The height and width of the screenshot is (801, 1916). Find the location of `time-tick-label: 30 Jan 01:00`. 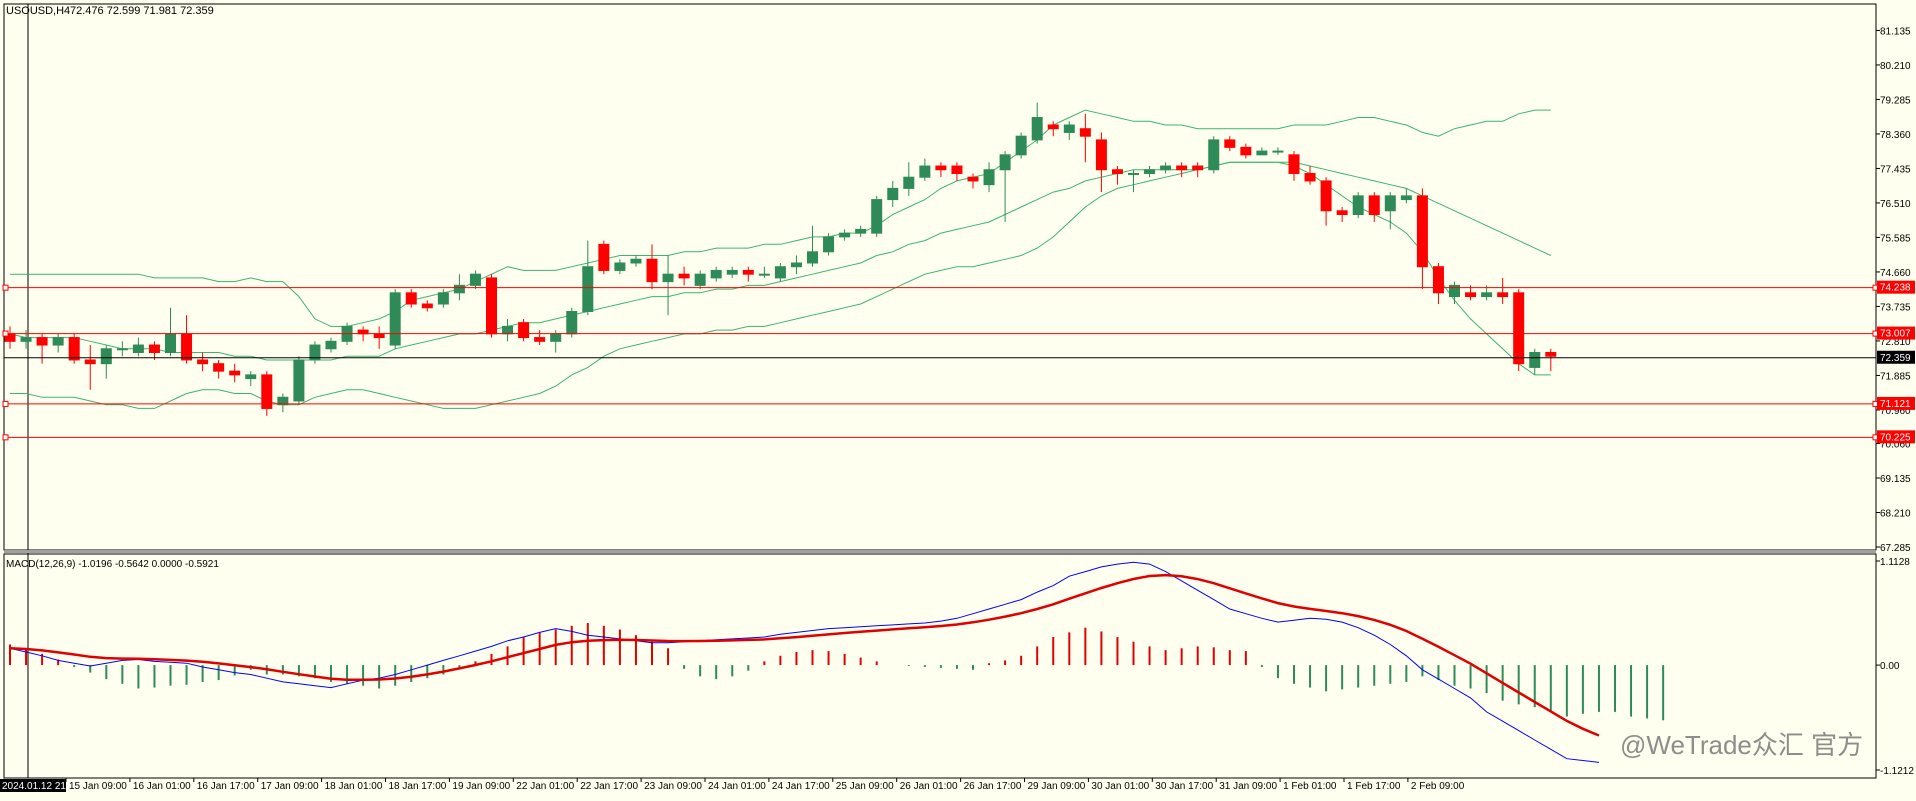

time-tick-label: 30 Jan 01:00 is located at coordinates (1120, 786).